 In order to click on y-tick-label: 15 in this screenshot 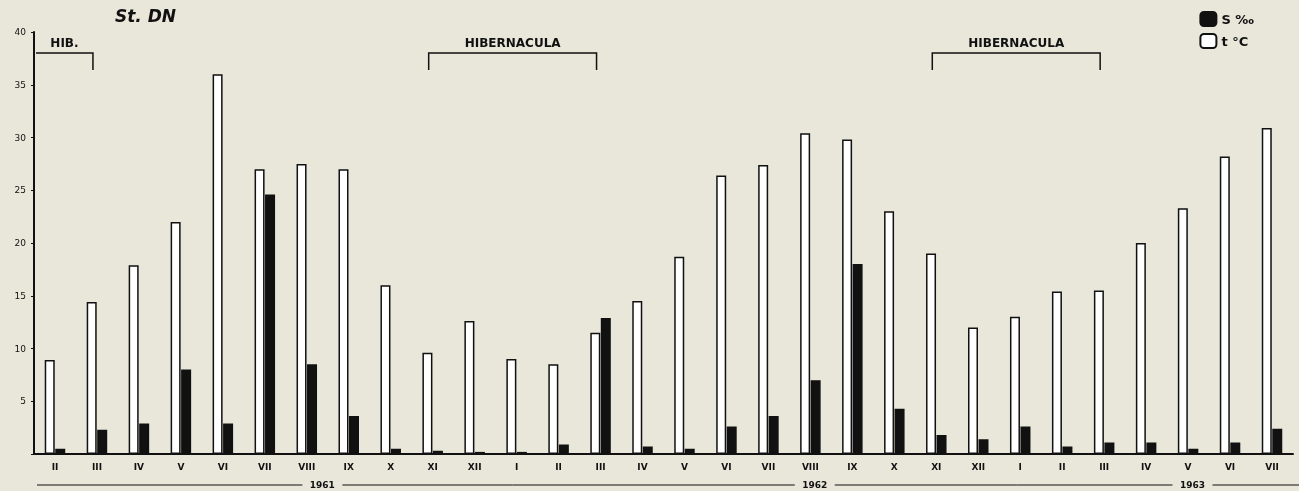, I will do `click(20, 295)`.